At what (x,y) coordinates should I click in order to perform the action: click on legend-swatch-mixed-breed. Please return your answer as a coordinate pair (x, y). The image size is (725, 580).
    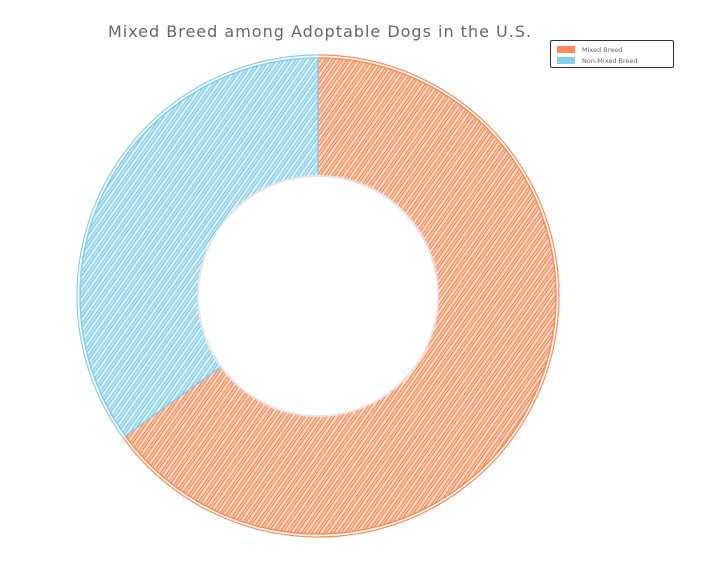
    Looking at the image, I should click on (566, 49).